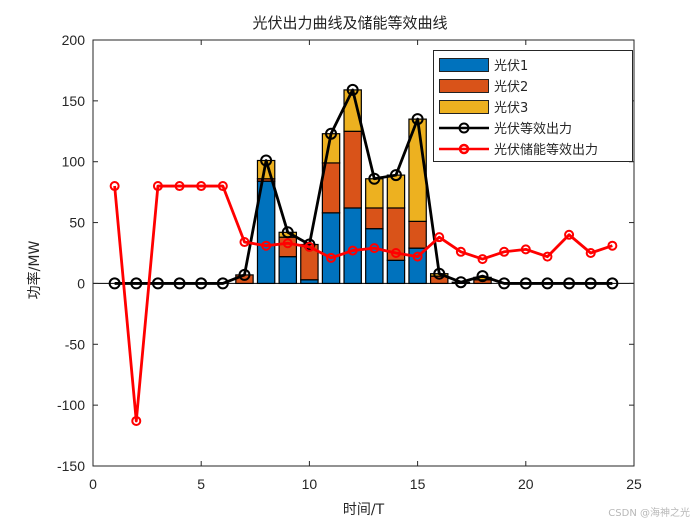 This screenshot has height=525, width=700. Describe the element at coordinates (634, 484) in the screenshot. I see `x-tick-label: 25` at that location.